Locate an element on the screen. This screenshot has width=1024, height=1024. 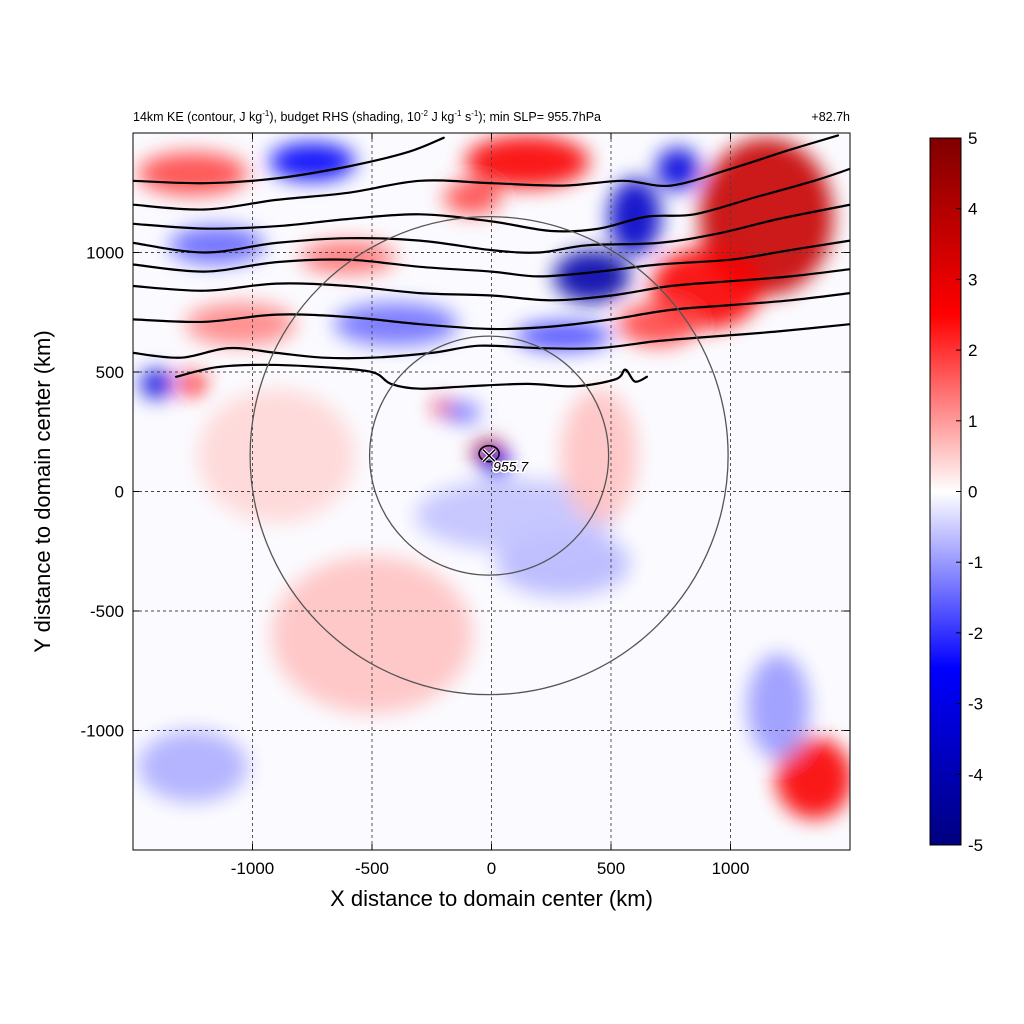
colorbar-tick-label: 0 is located at coordinates (972, 492).